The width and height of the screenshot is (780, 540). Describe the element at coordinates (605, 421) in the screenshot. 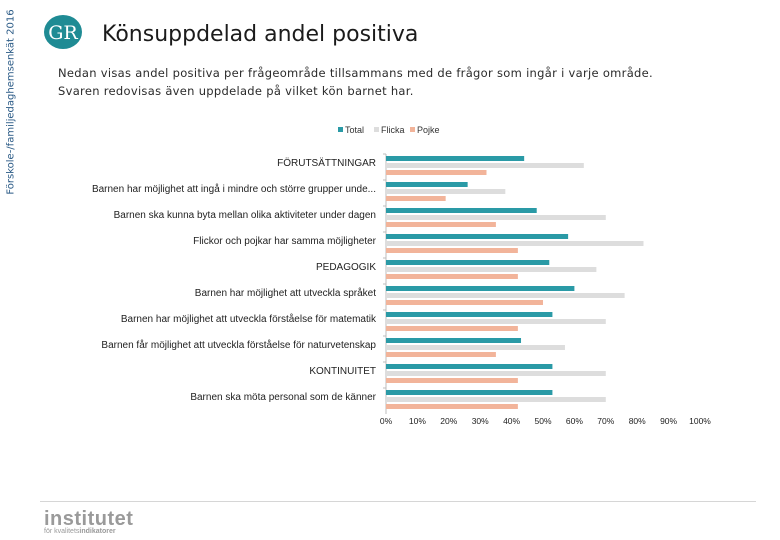

I see `x-tick-label: 70%` at that location.